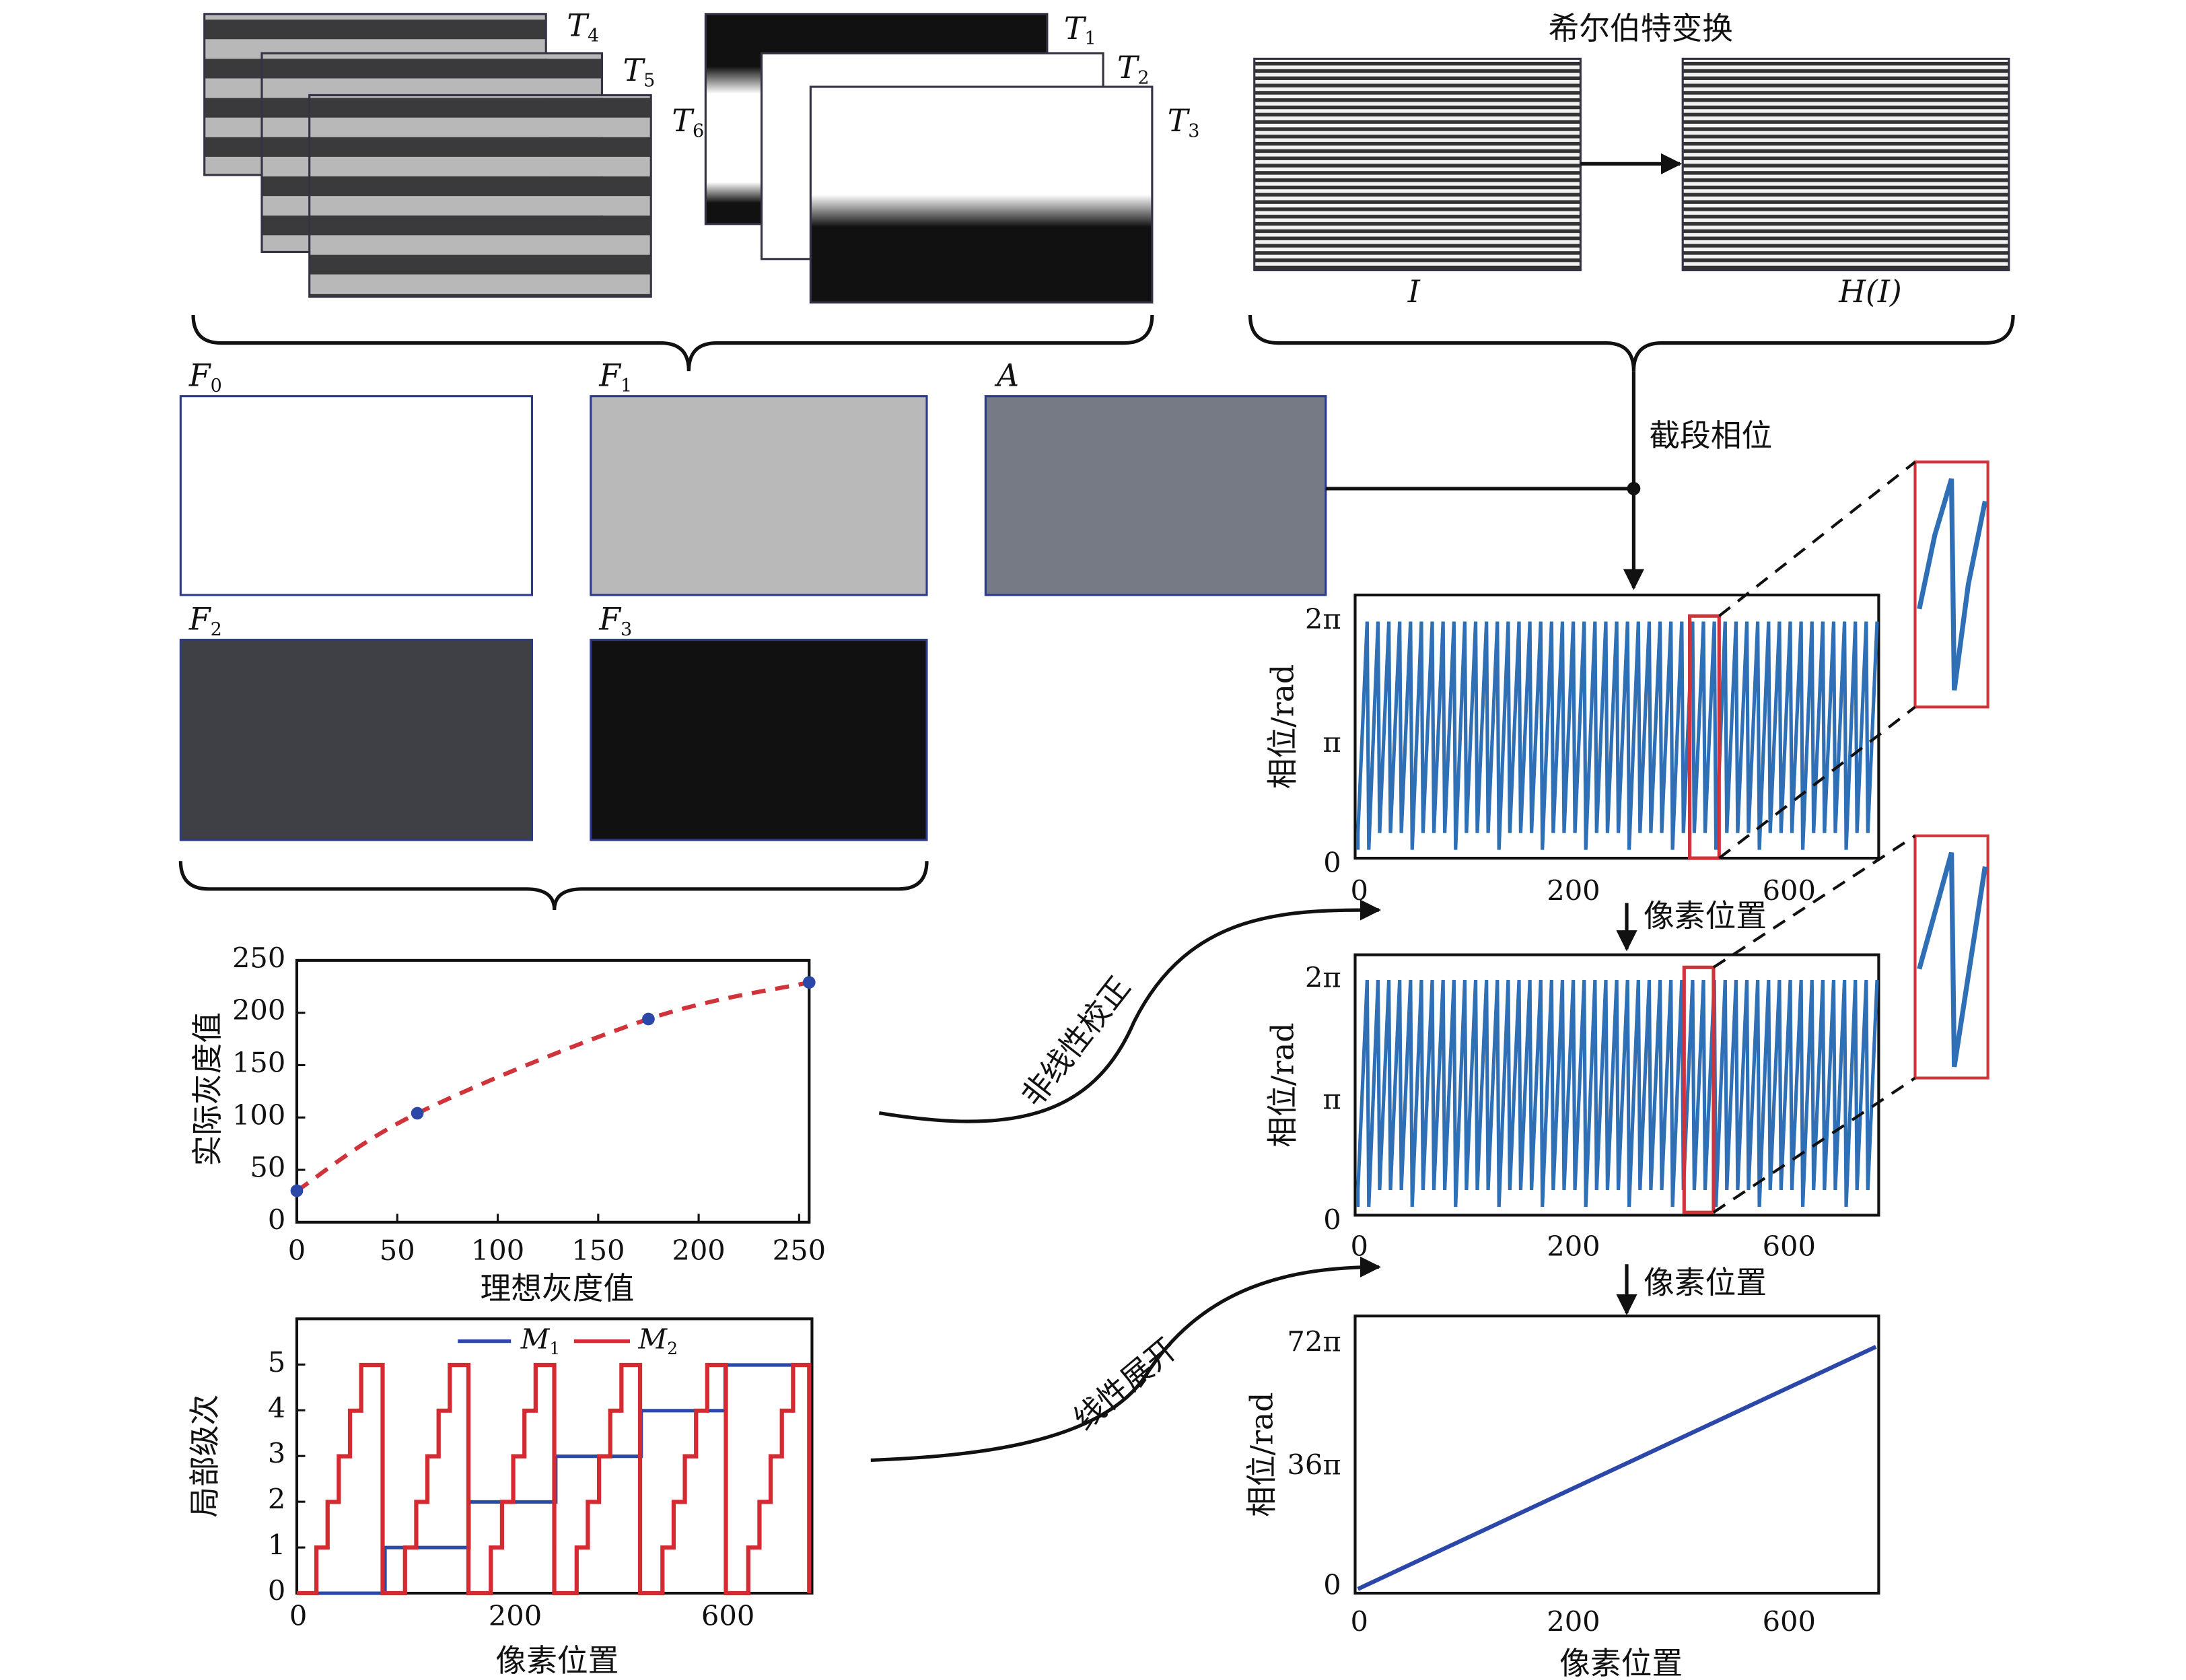  Describe the element at coordinates (649, 81) in the screenshot. I see `label-sub: 5` at that location.